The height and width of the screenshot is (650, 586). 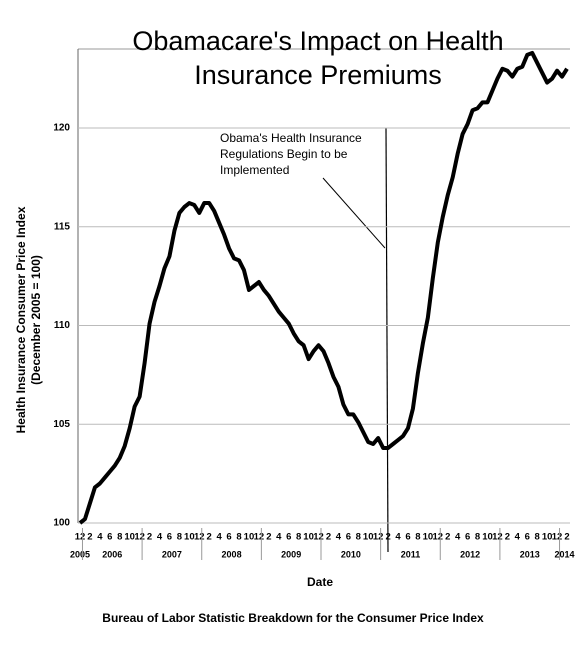 What do you see at coordinates (62, 325) in the screenshot?
I see `y-tick-label: 110` at bounding box center [62, 325].